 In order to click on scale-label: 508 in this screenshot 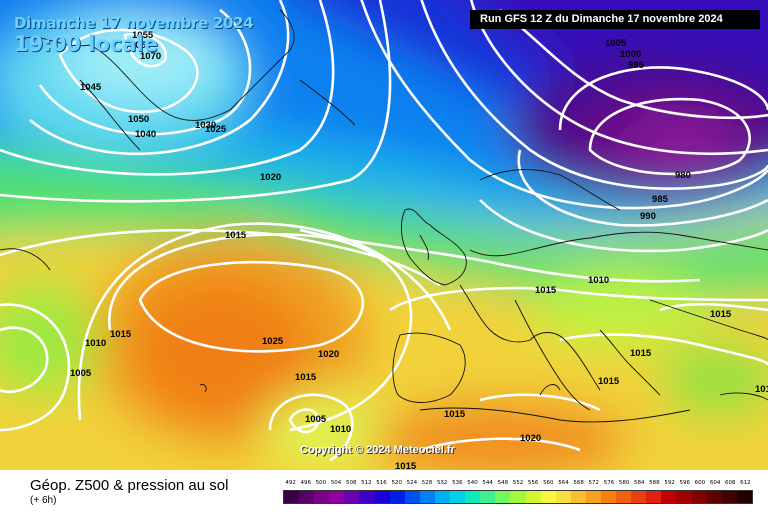, I will do `click(351, 483)`.